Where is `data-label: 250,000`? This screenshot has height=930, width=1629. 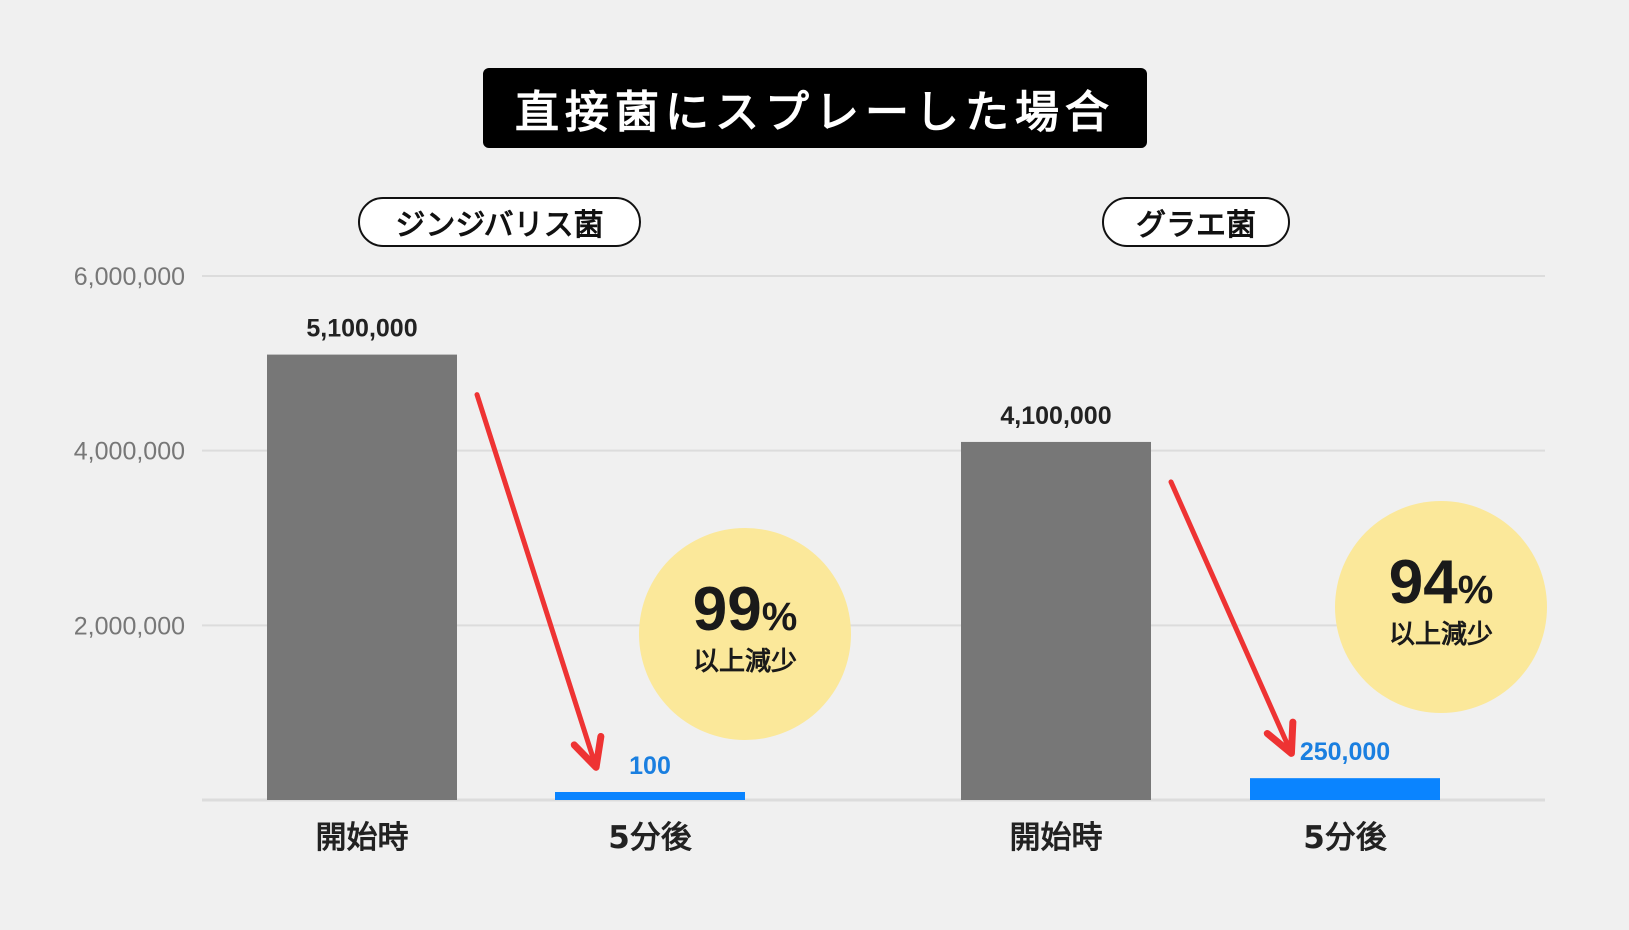 data-label: 250,000 is located at coordinates (1345, 752).